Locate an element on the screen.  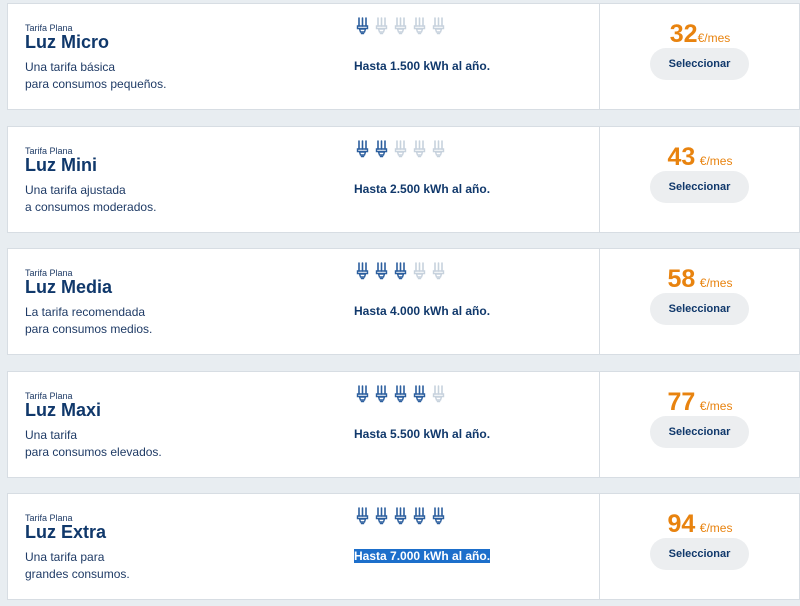
price-panel: 43 €/mes Seleccionar is located at coordinates (699, 179).